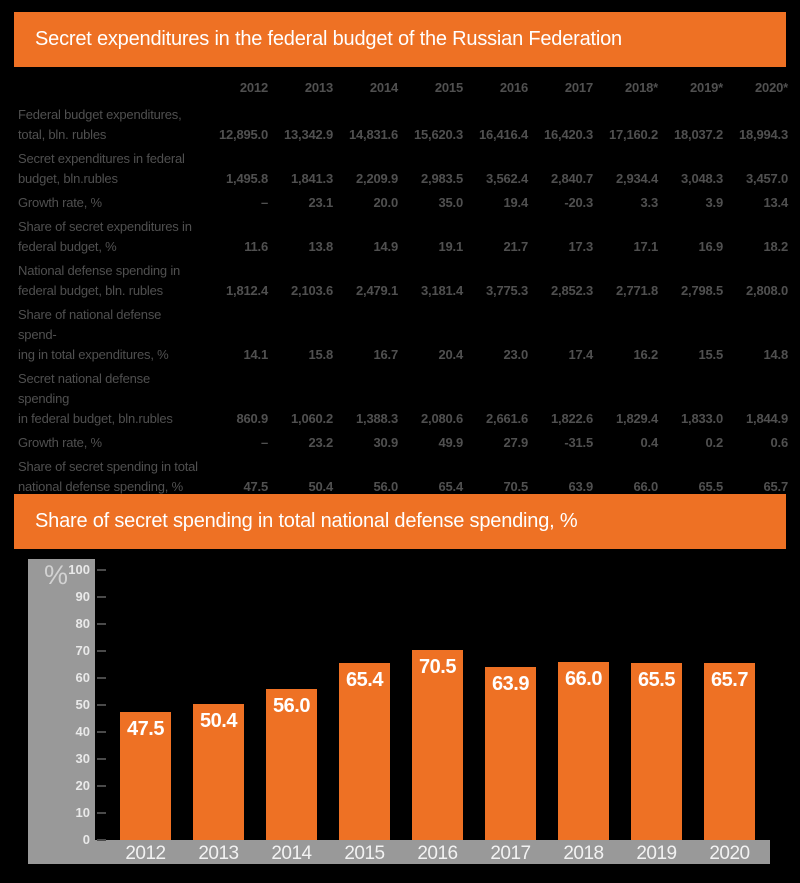 The image size is (800, 883). I want to click on bar-value-label: 66.0, so click(583, 678).